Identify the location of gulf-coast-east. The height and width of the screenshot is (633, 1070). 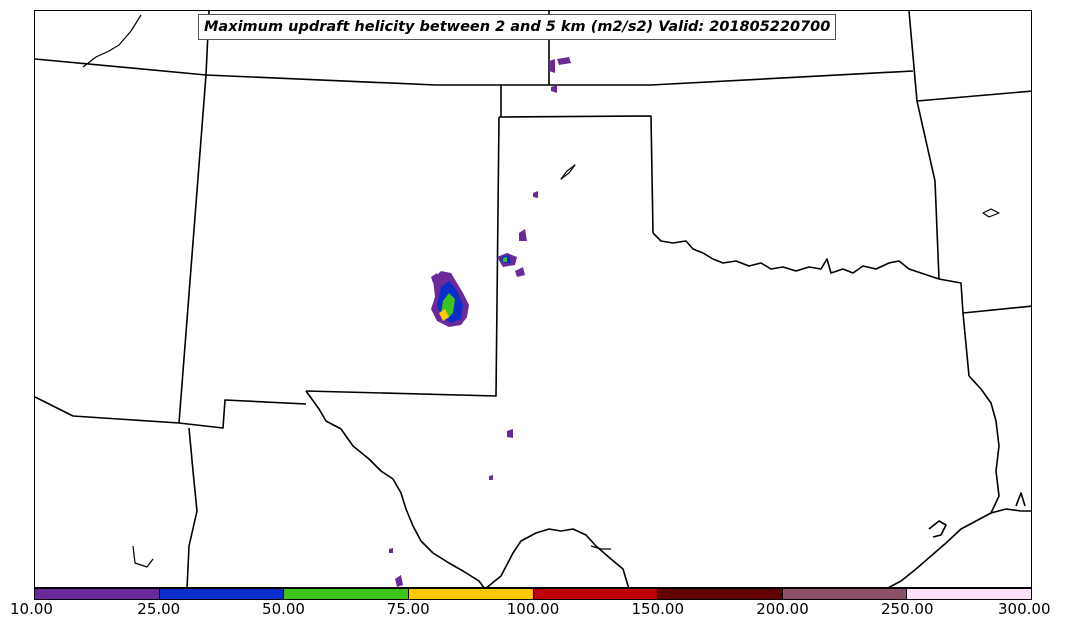
(1010, 511).